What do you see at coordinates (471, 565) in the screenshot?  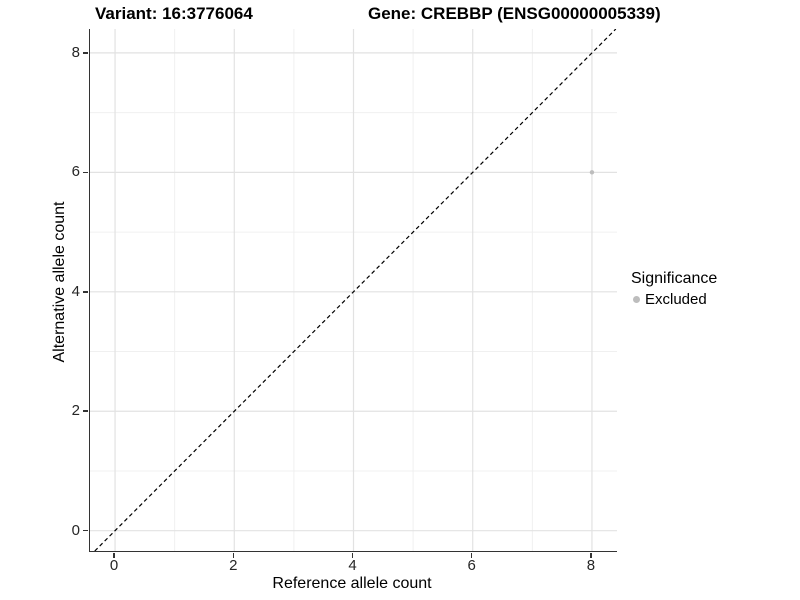 I see `x-tick-label: 6` at bounding box center [471, 565].